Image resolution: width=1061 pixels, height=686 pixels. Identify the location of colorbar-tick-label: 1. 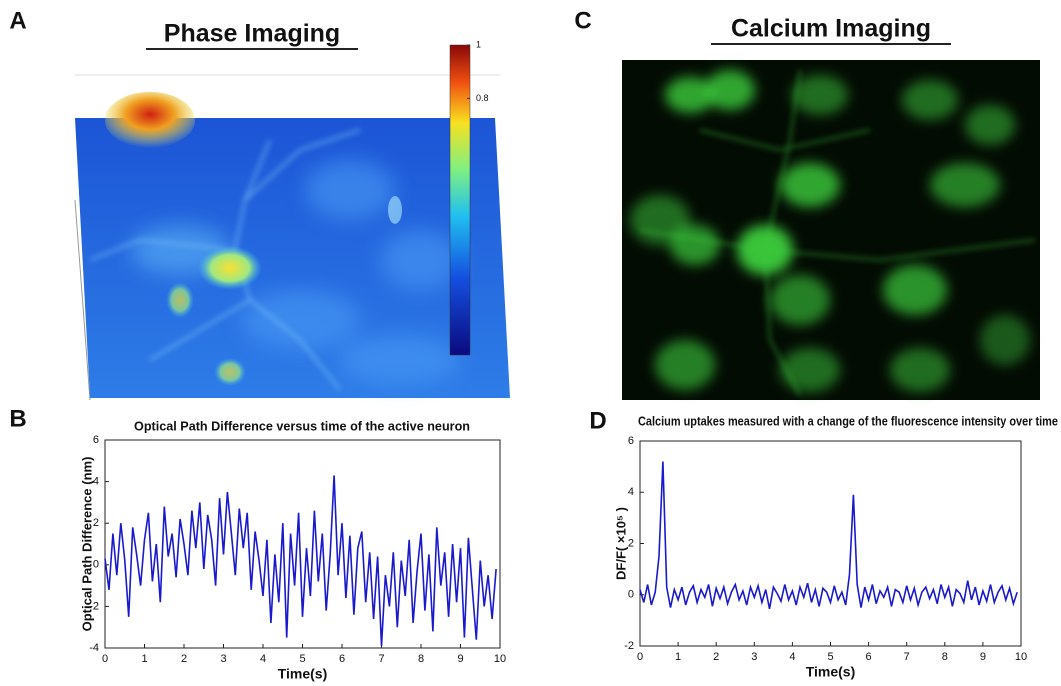
(478, 44).